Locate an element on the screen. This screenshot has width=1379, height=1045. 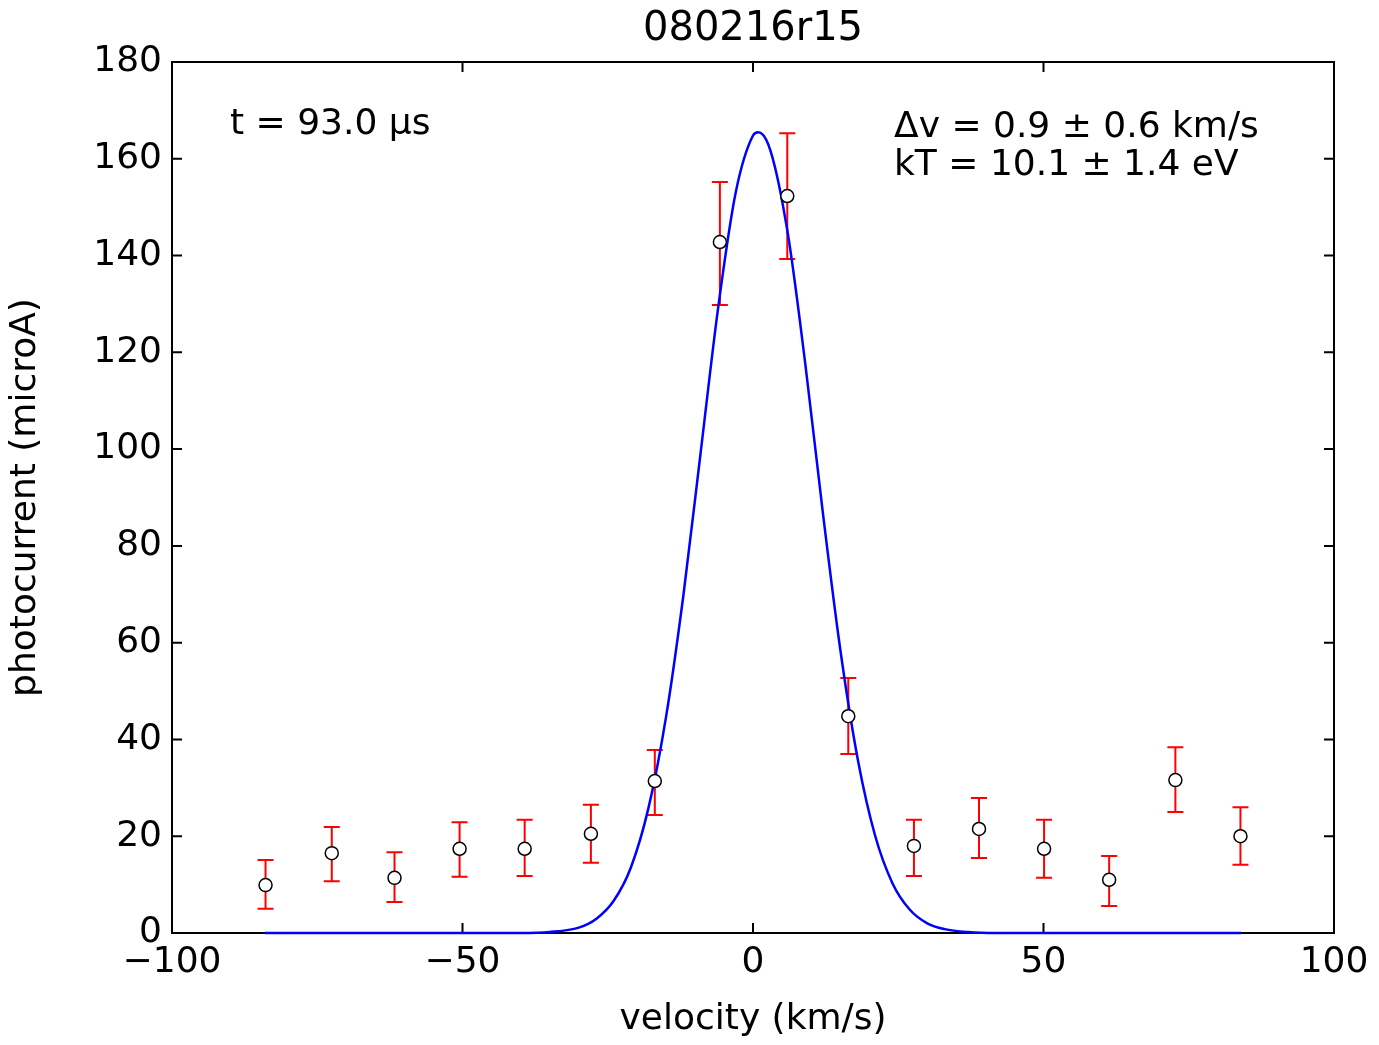
x-tick-label: 100 is located at coordinates (1334, 959).